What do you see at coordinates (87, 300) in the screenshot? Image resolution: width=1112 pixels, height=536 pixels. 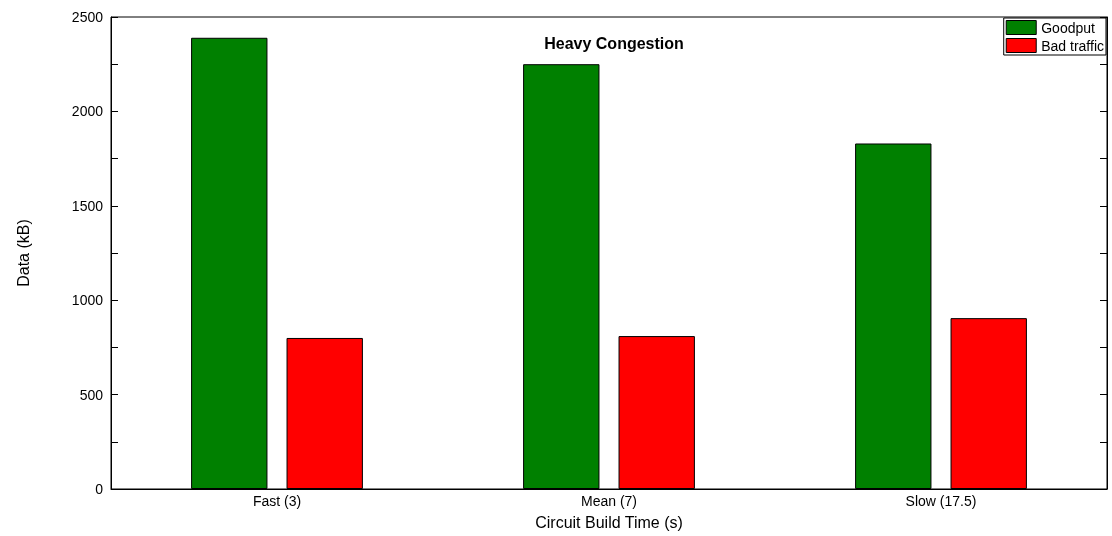 I see `y-tick-label: 1000` at bounding box center [87, 300].